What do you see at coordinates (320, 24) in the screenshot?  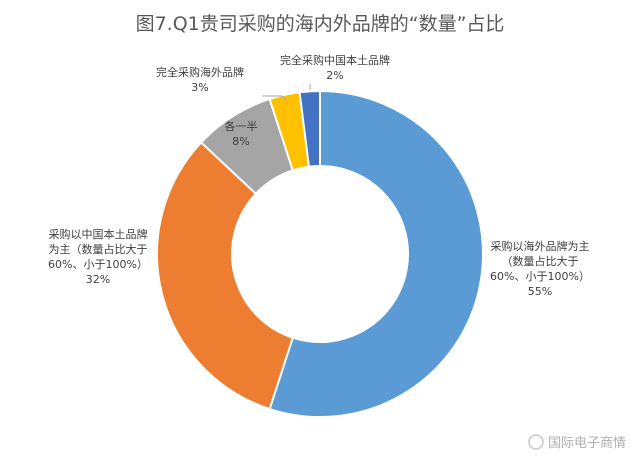 I see `chart-title: 图7.Q1贵司采购的海内外品牌的“数量”占比` at bounding box center [320, 24].